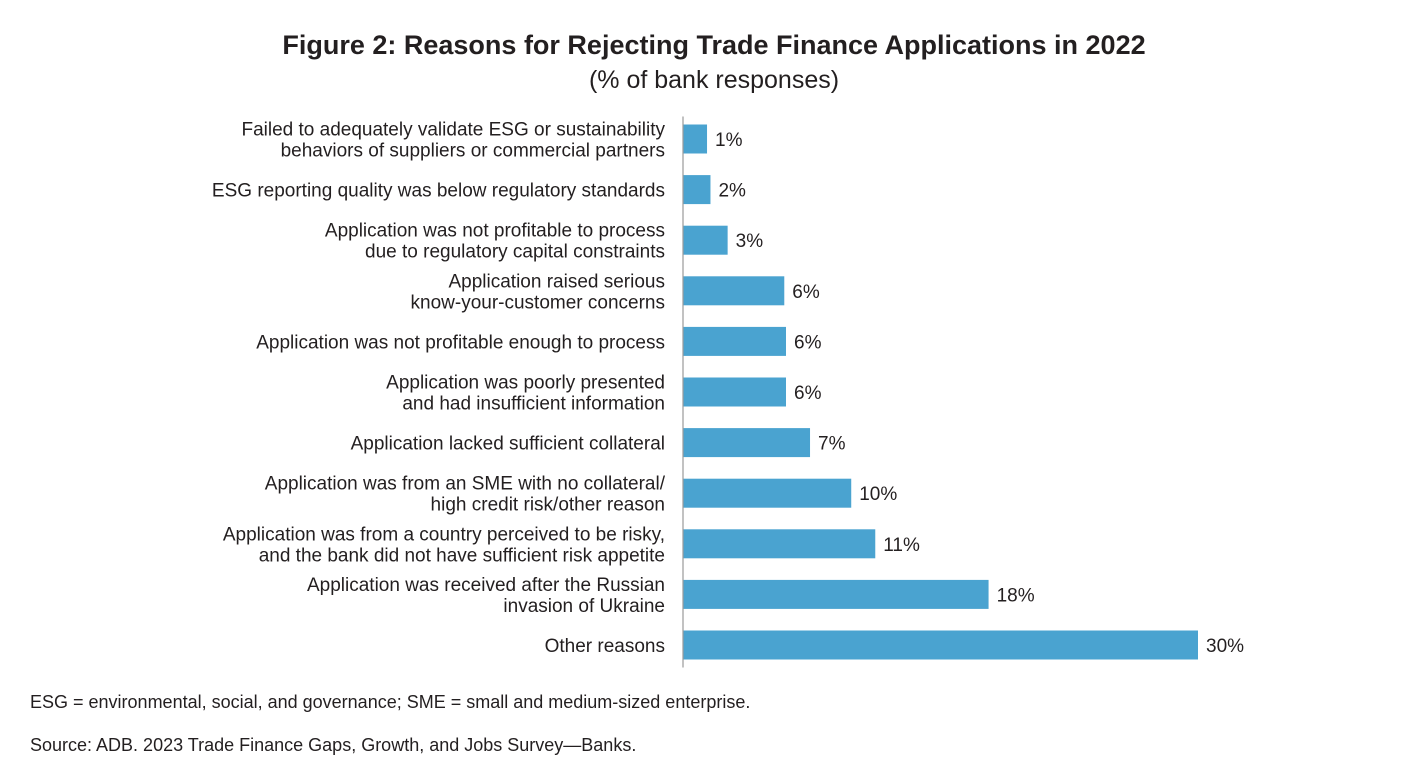 This screenshot has height=776, width=1428. I want to click on data-label: 18%, so click(1016, 595).